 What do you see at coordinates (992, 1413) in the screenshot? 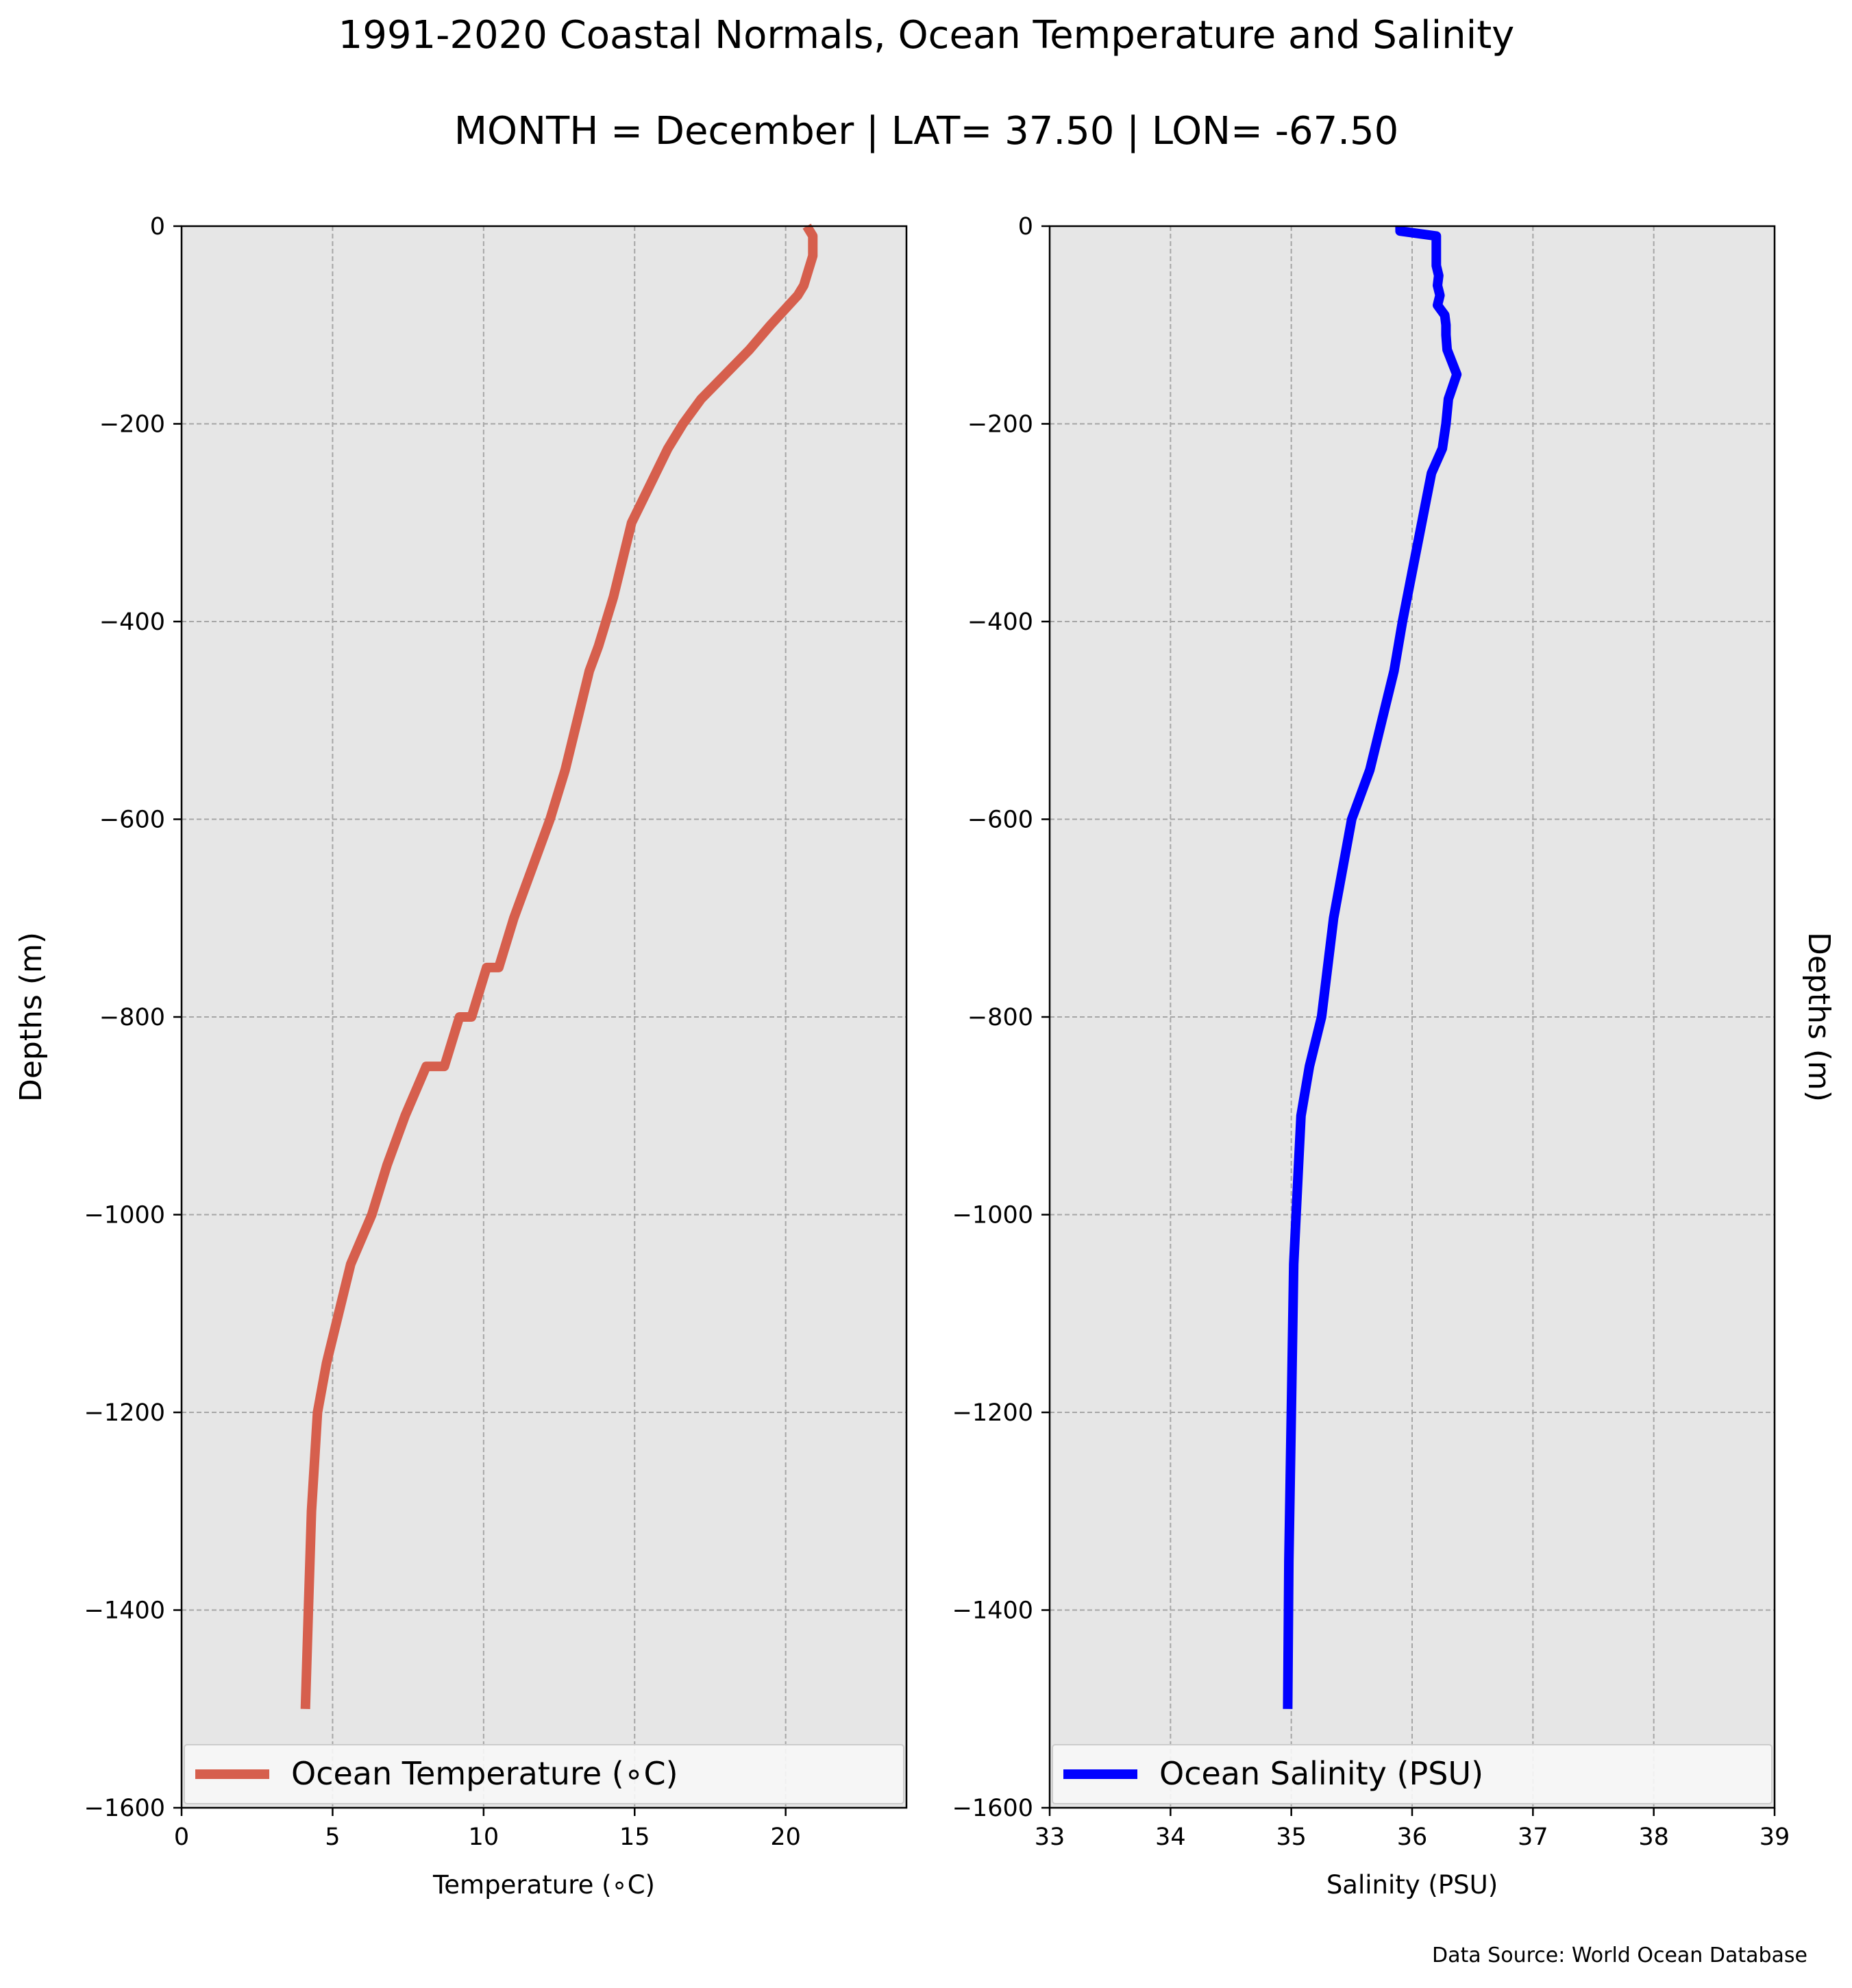
I see `salinity-y-tick-label: −1200` at bounding box center [992, 1413].